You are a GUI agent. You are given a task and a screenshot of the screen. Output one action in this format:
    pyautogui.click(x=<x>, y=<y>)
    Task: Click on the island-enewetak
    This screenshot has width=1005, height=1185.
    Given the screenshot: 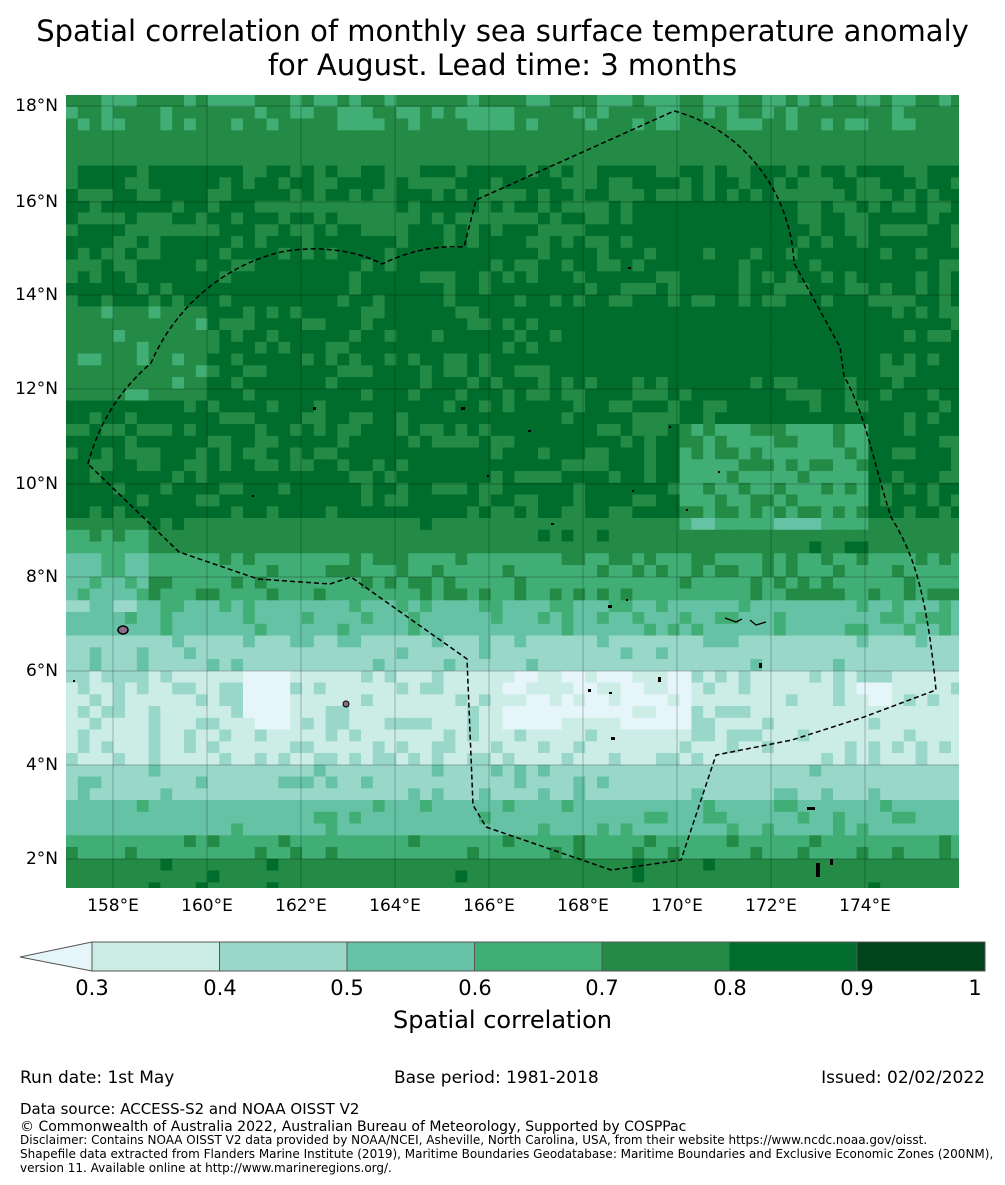 What is the action you would take?
    pyautogui.click(x=629, y=268)
    